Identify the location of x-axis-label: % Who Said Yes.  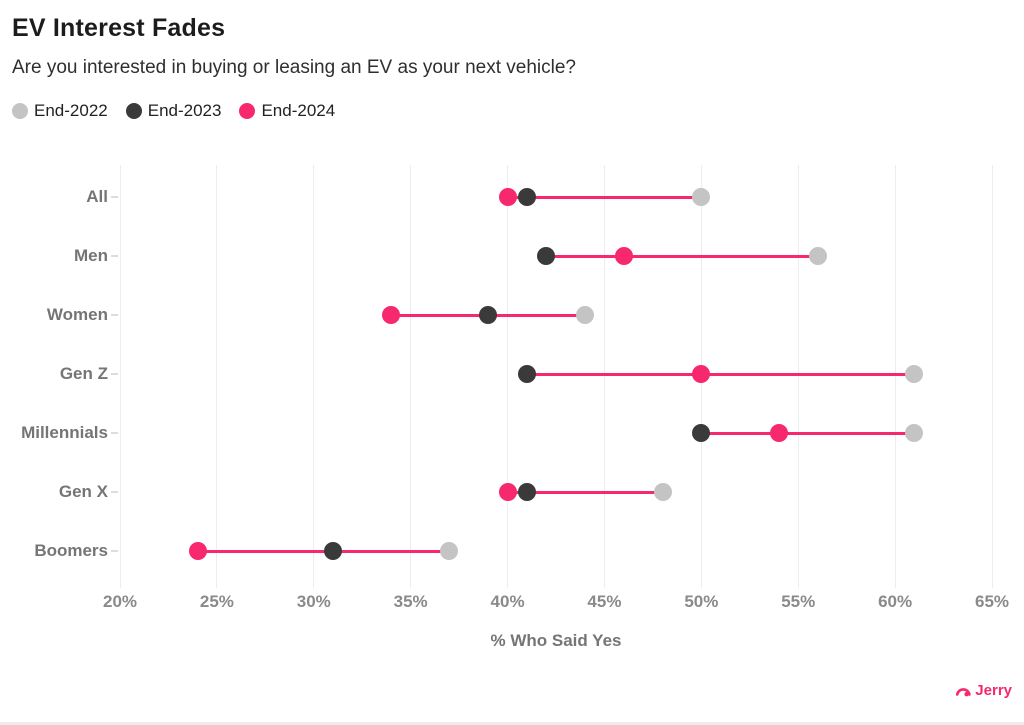
(556, 640).